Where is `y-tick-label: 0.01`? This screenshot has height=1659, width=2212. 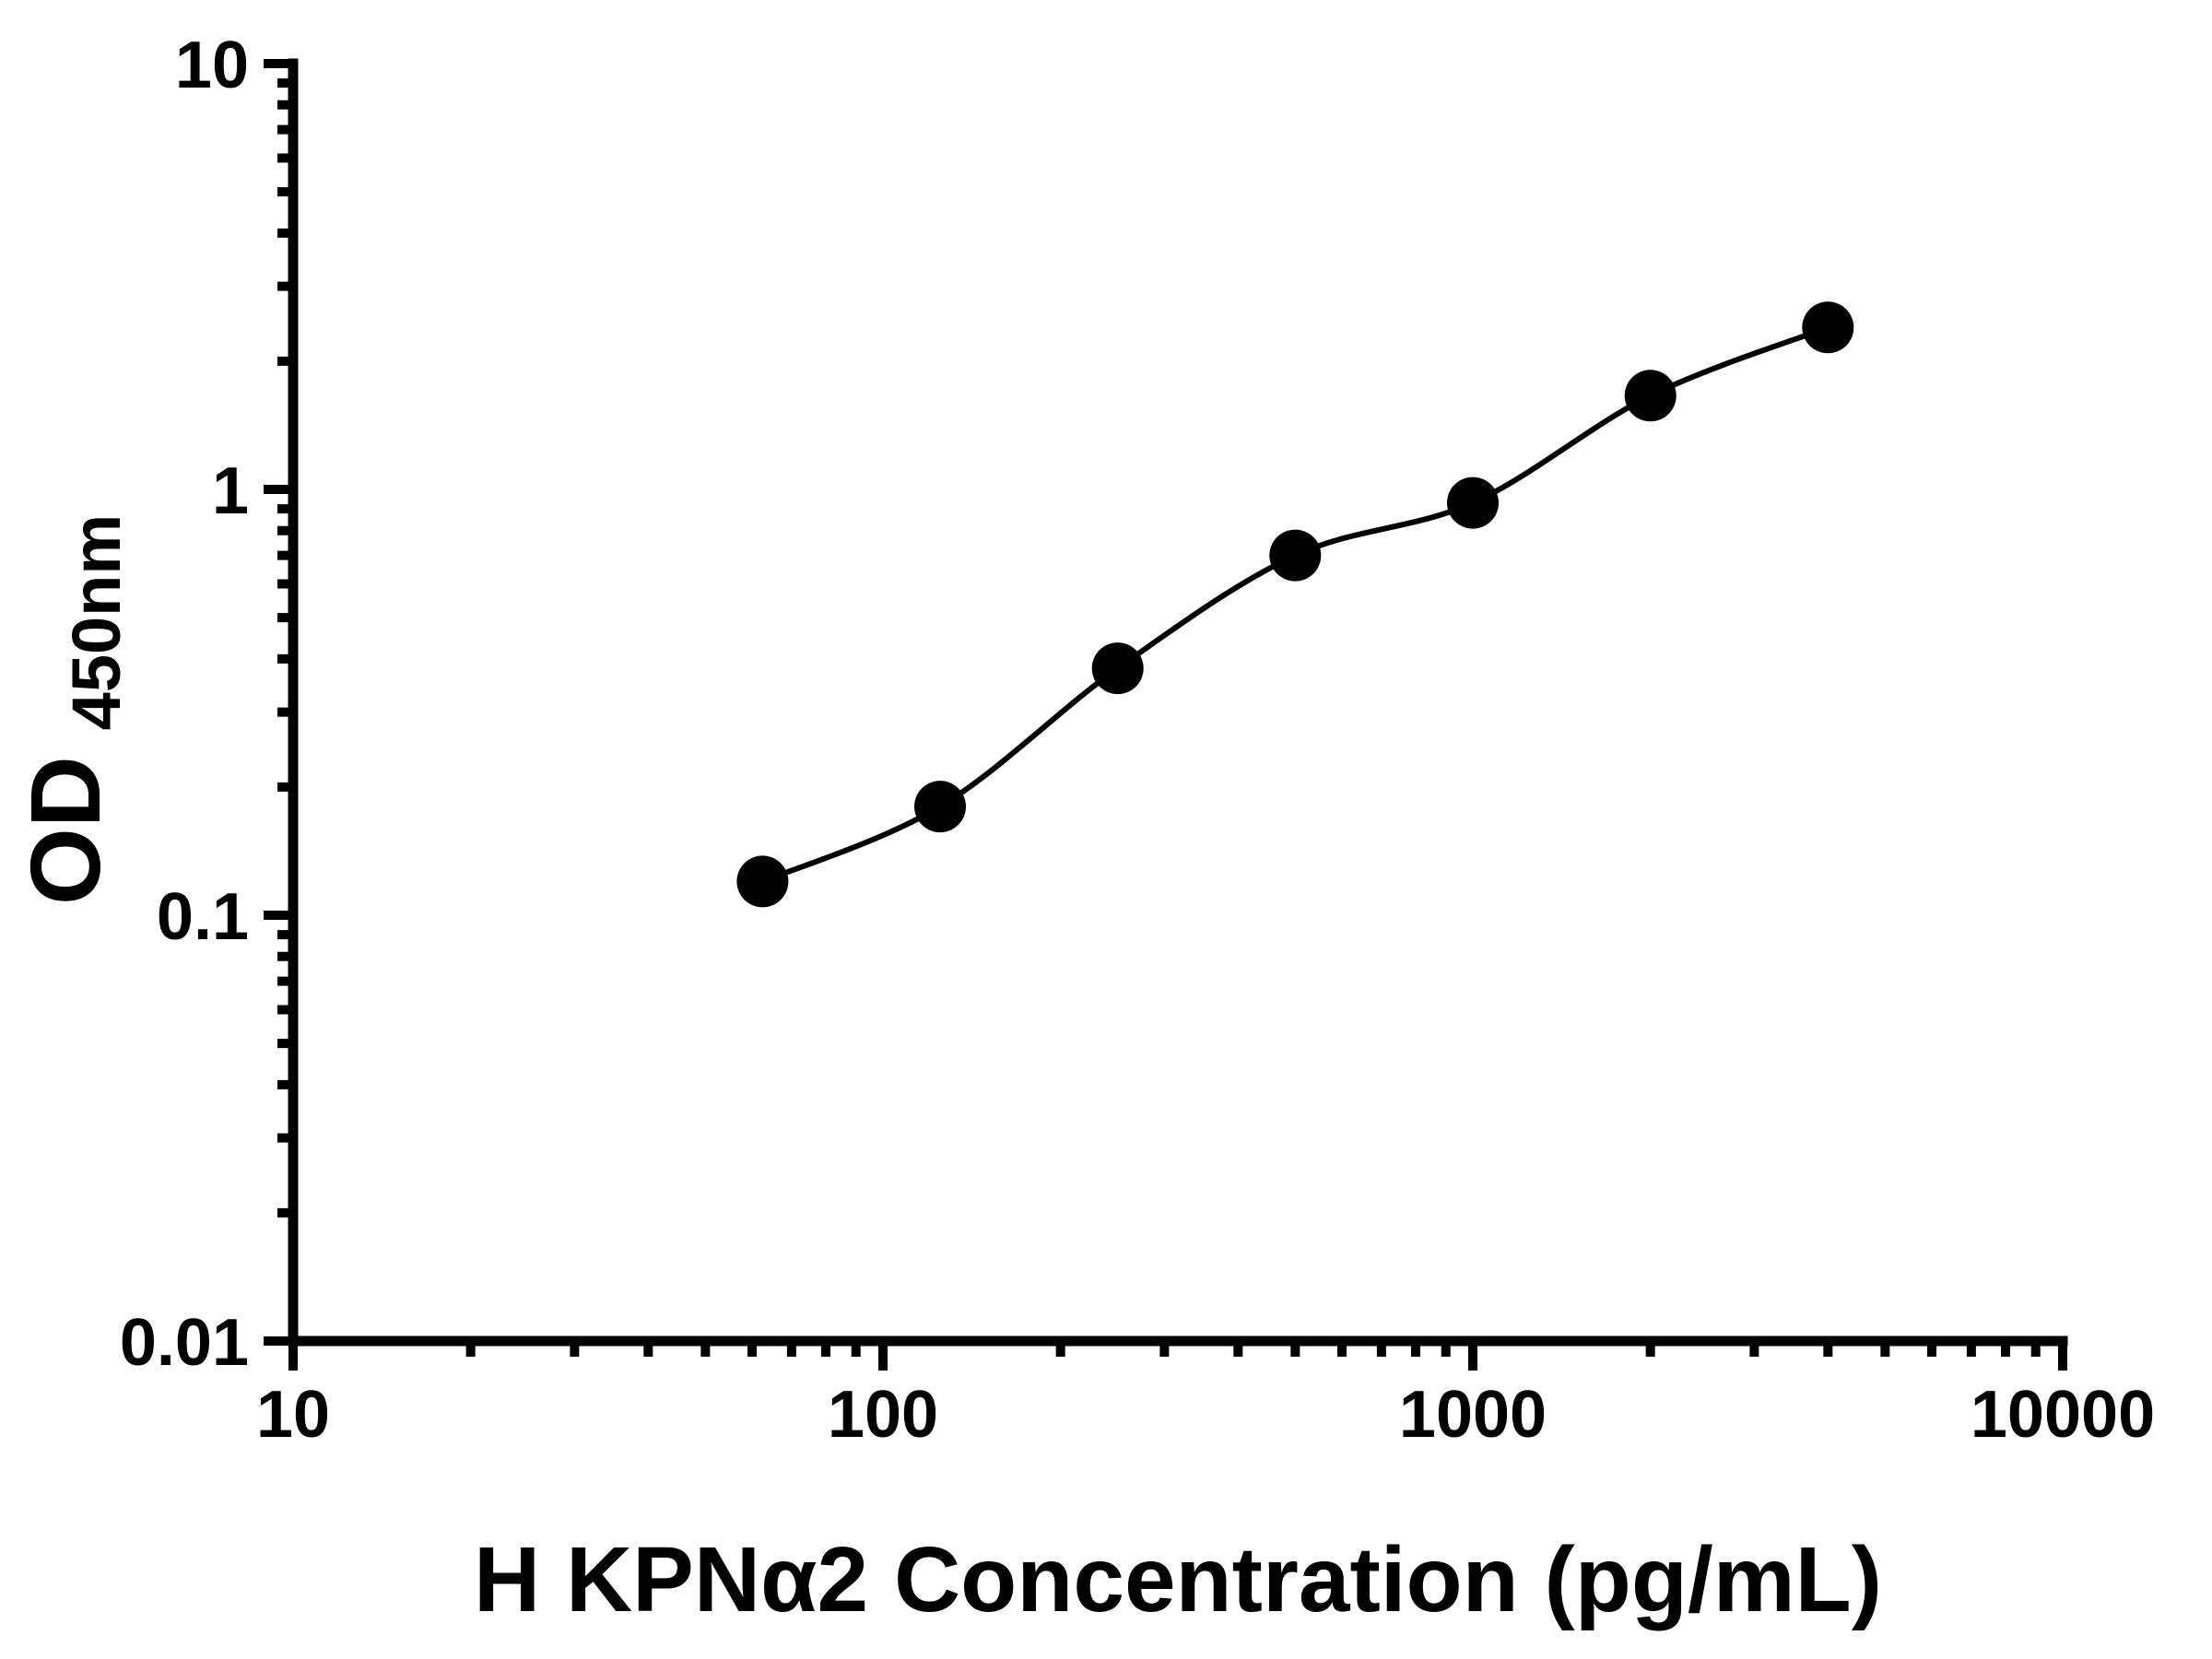 y-tick-label: 0.01 is located at coordinates (184, 1343).